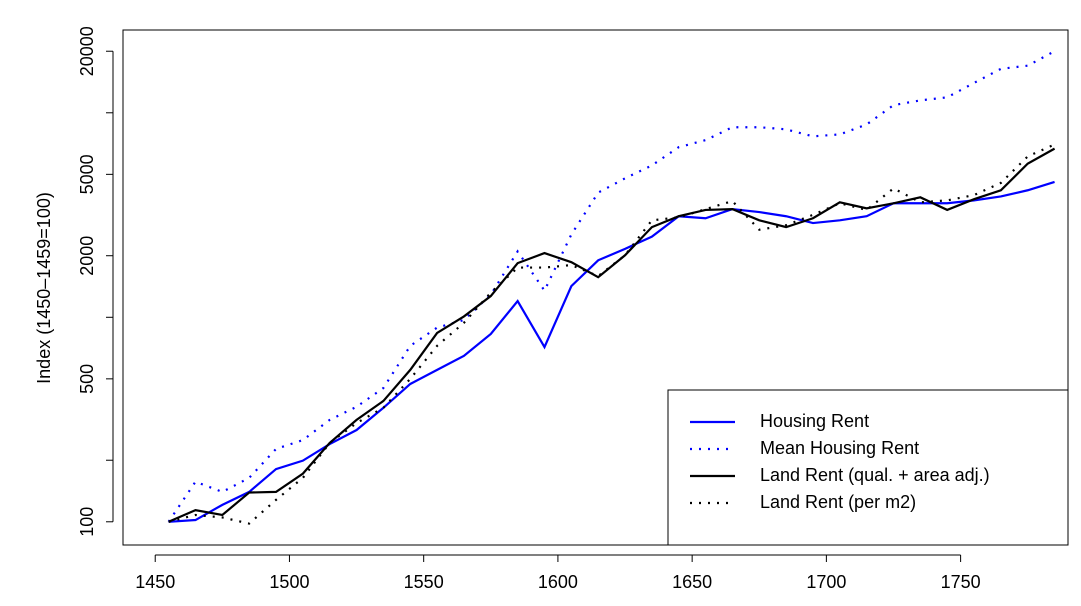 The image size is (1081, 606). Describe the element at coordinates (961, 582) in the screenshot. I see `x-tick-label: 1750` at that location.